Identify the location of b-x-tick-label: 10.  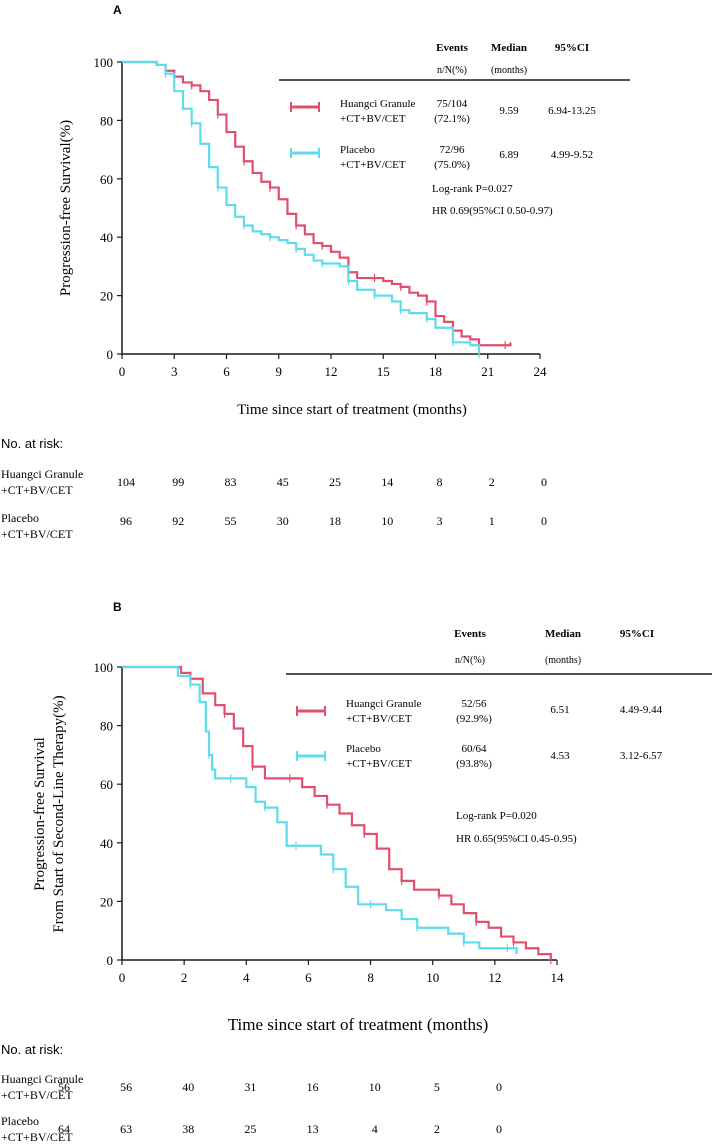
(432, 977).